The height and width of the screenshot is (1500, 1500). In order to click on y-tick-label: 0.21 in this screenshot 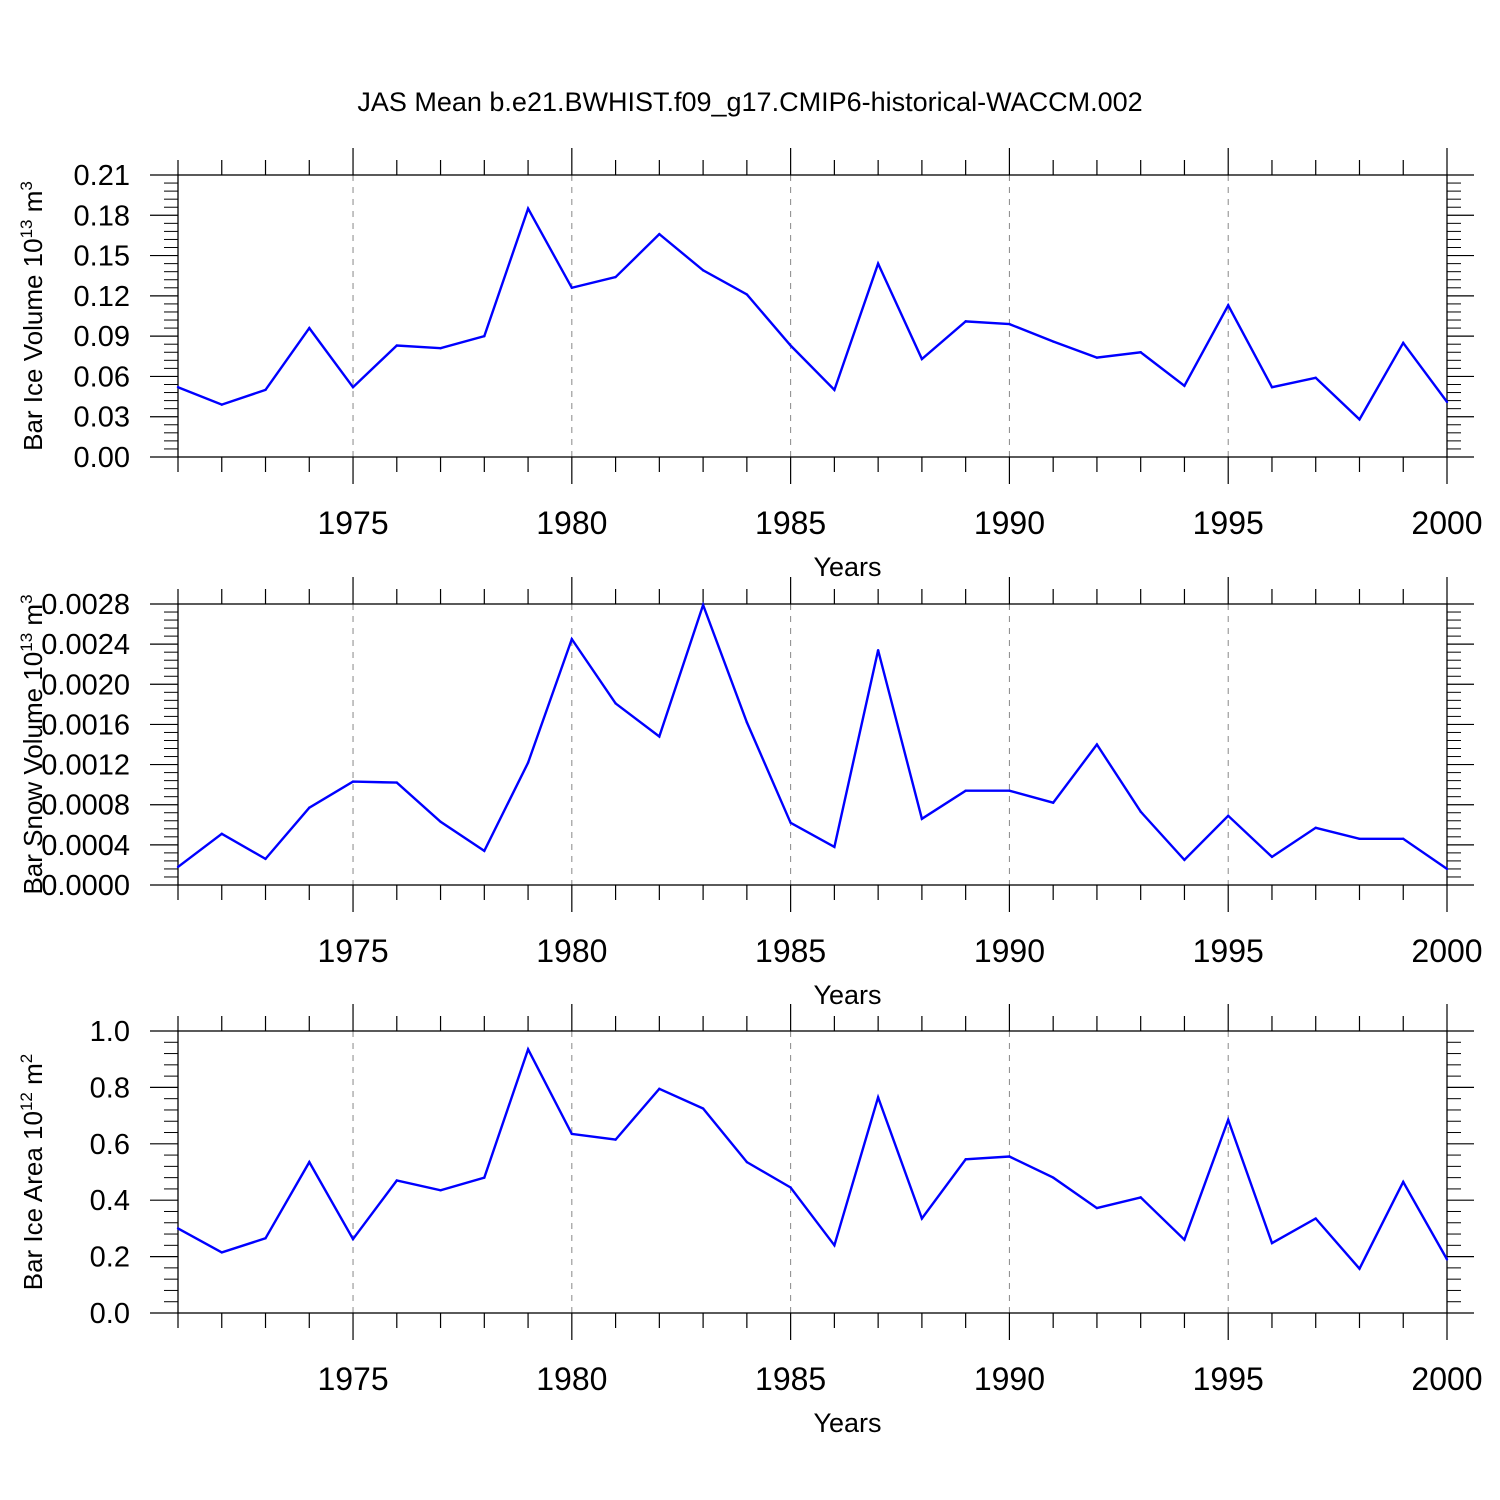, I will do `click(102, 176)`.